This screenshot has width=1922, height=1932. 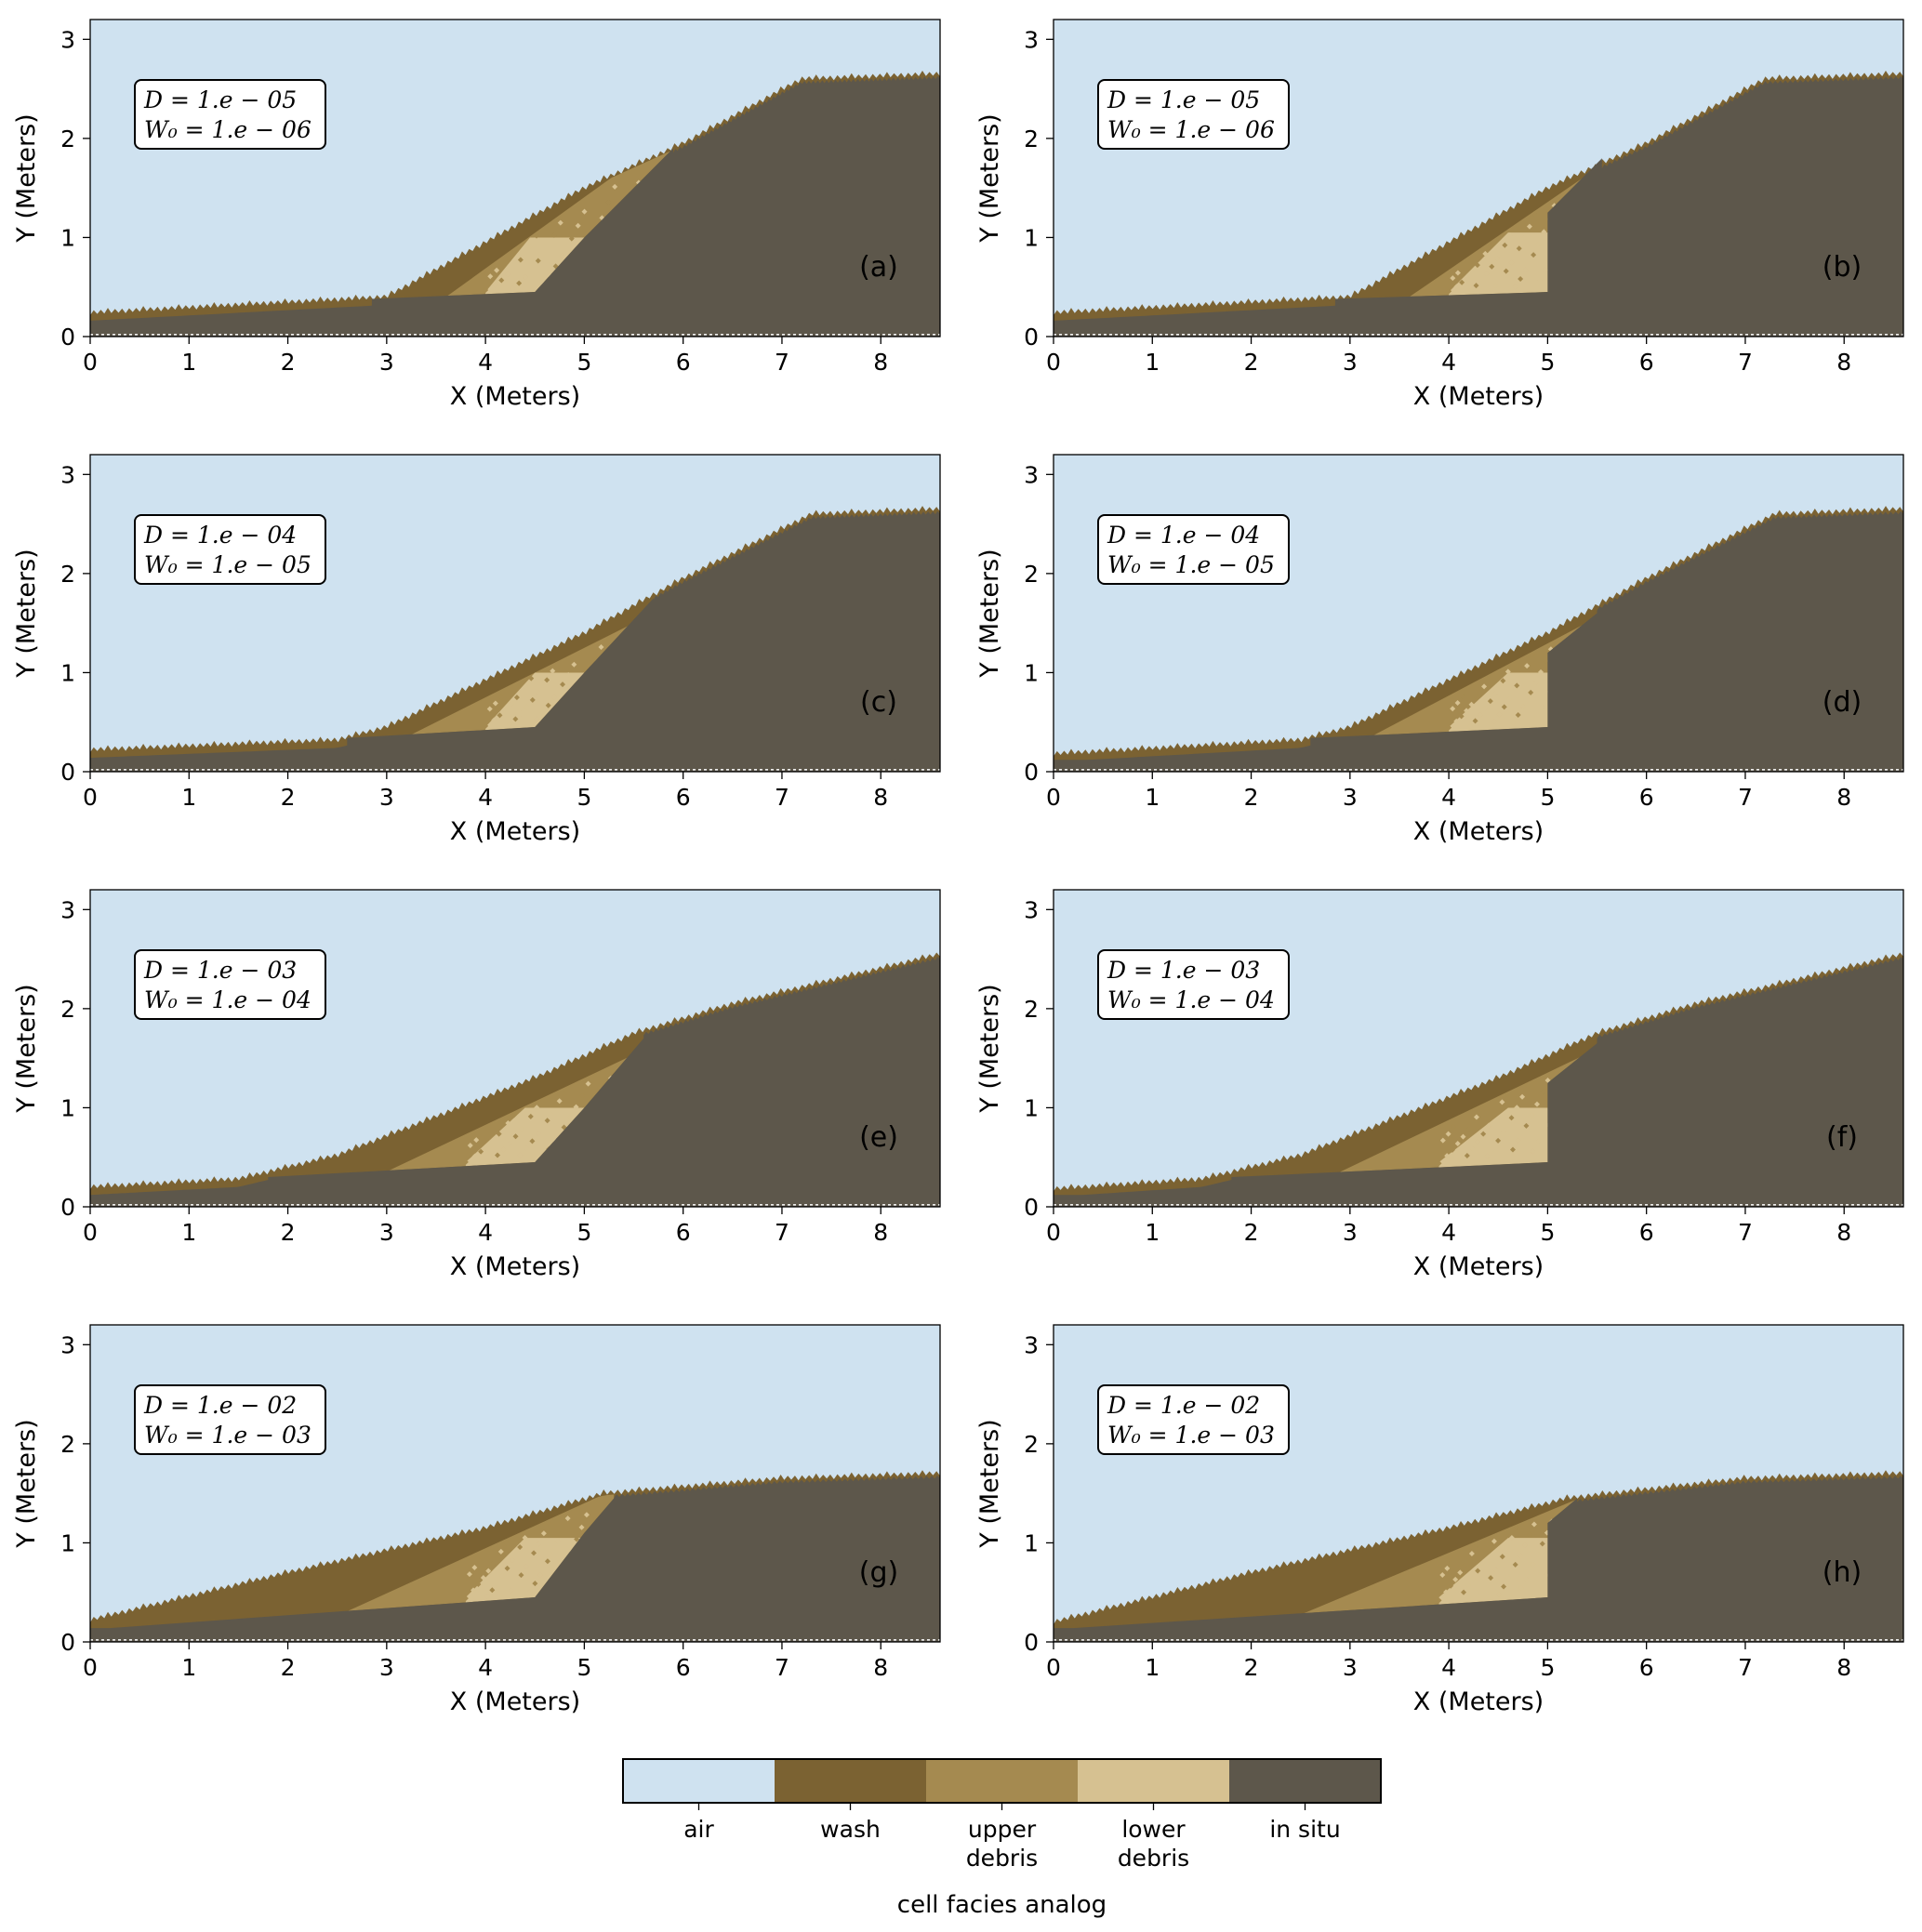 What do you see at coordinates (1031, 1642) in the screenshot?
I see `y-tick-label: 0` at bounding box center [1031, 1642].